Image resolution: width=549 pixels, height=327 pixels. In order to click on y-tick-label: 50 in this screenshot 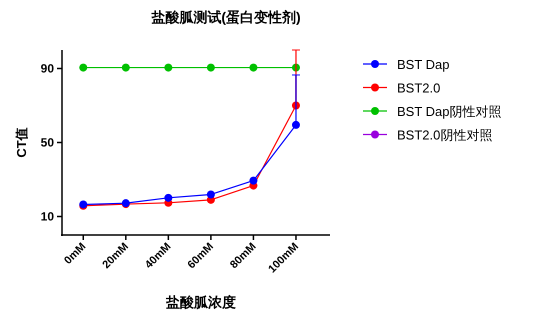, I will do `click(47, 143)`.